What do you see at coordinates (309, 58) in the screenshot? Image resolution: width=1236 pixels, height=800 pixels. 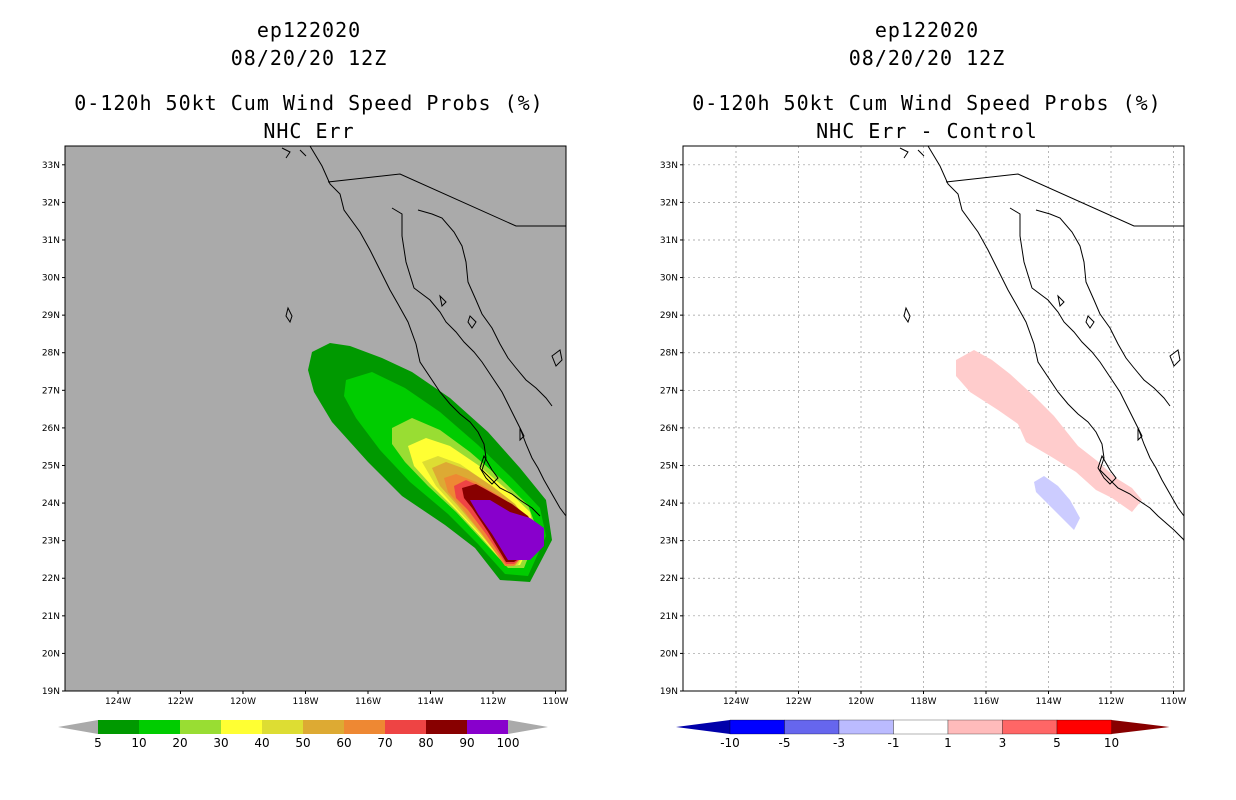 I see `left-date: 08/20/20 12Z` at bounding box center [309, 58].